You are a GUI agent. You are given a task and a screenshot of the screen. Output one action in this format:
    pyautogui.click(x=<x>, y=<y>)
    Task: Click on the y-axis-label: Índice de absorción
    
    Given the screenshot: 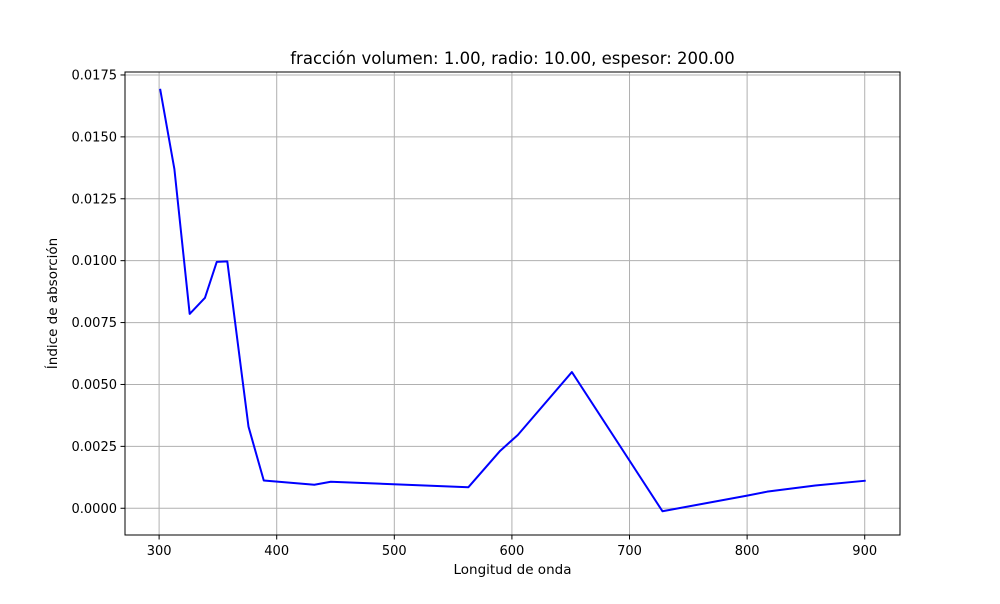 What is the action you would take?
    pyautogui.click(x=52, y=303)
    